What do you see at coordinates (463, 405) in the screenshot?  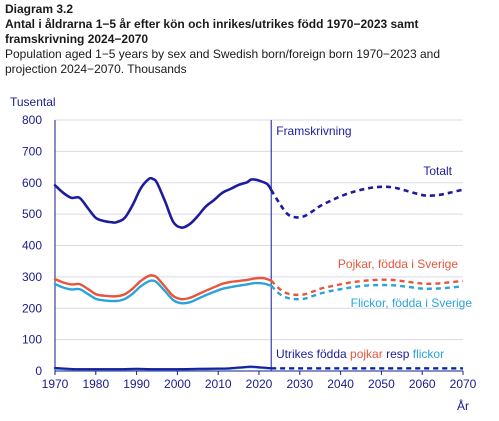 I see `x-axis-title: År` at bounding box center [463, 405].